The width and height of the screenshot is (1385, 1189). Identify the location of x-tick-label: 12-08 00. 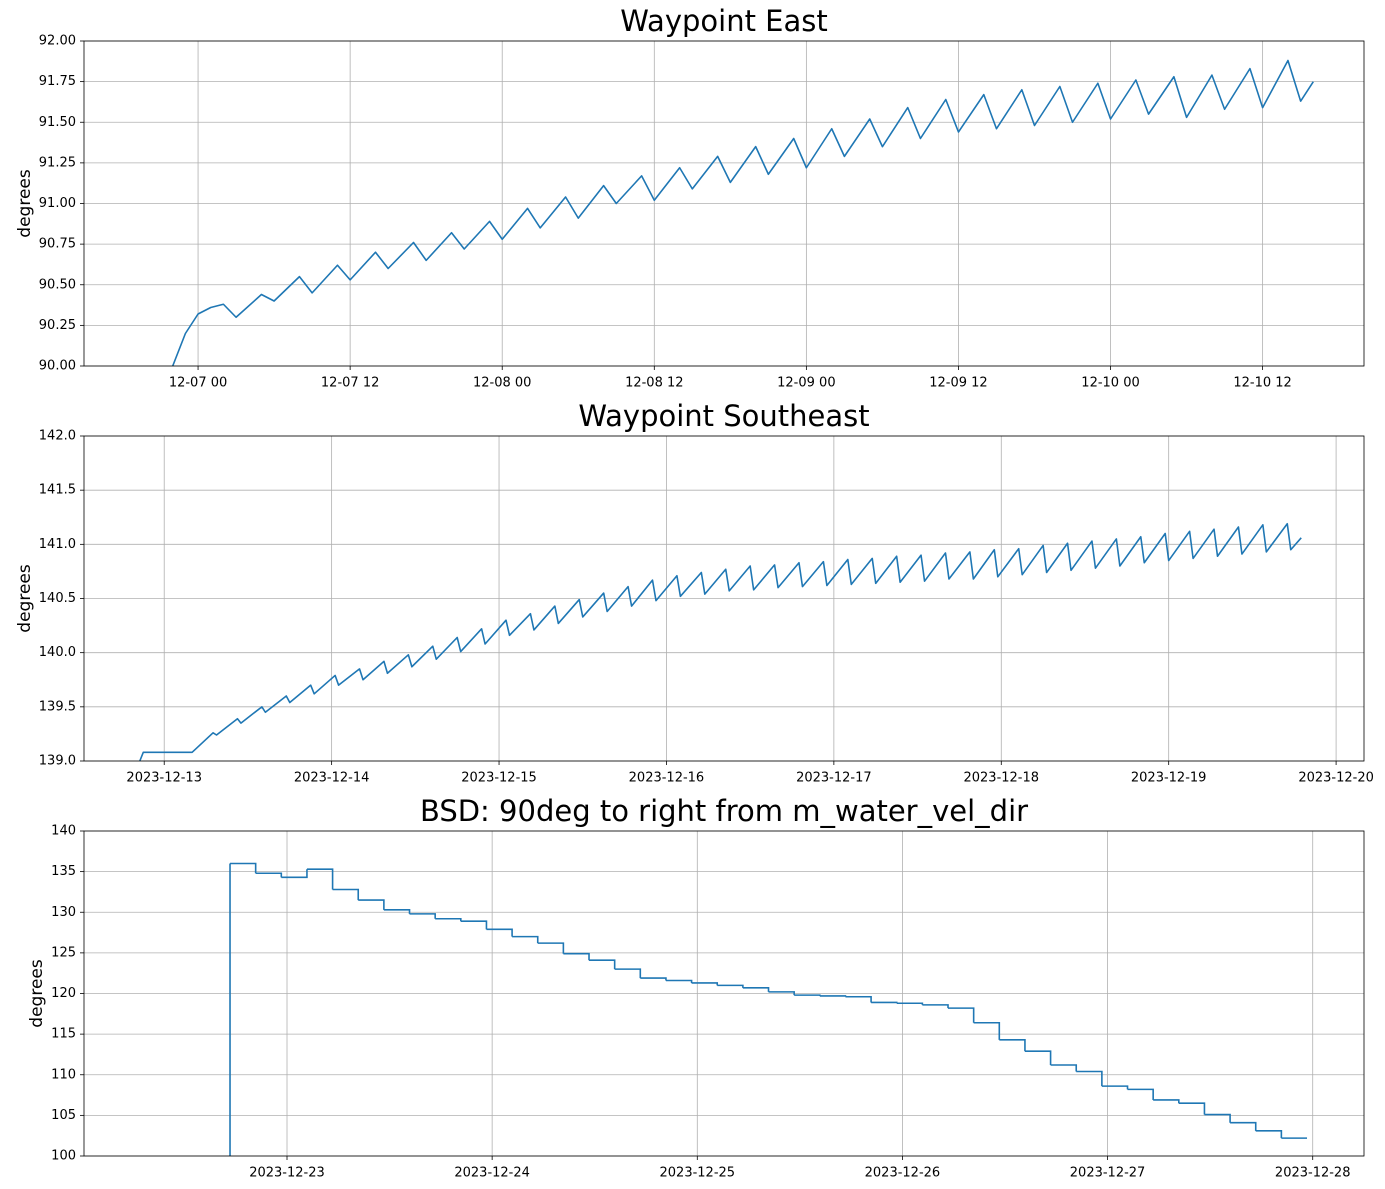
(502, 383).